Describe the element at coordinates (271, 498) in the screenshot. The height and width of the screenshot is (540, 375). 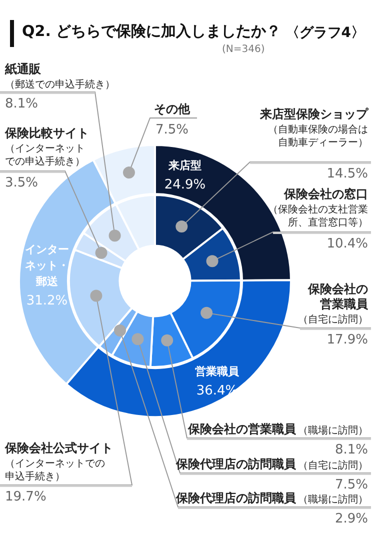
I see `slice-label: 保険代理店の訪問職員（職場に訪問）` at that location.